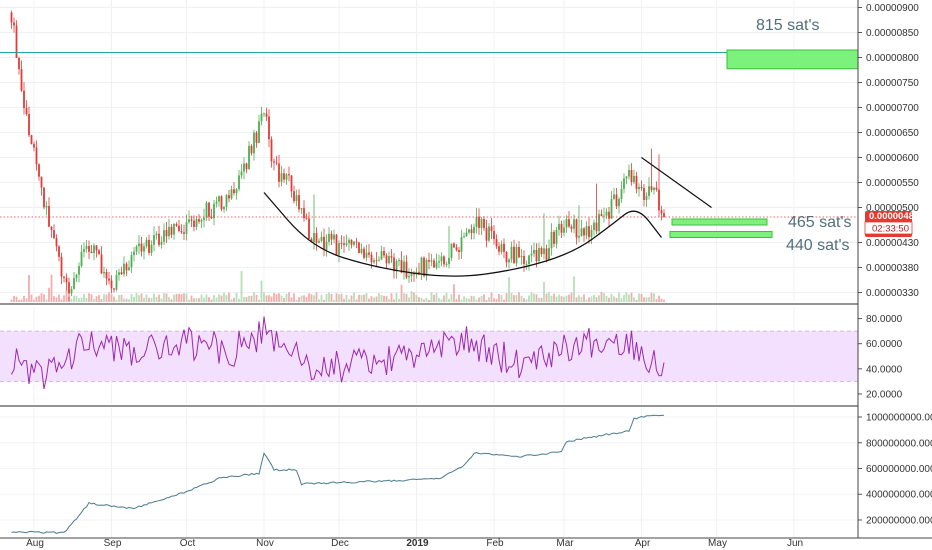  I want to click on target-zone-sat815, so click(792, 59).